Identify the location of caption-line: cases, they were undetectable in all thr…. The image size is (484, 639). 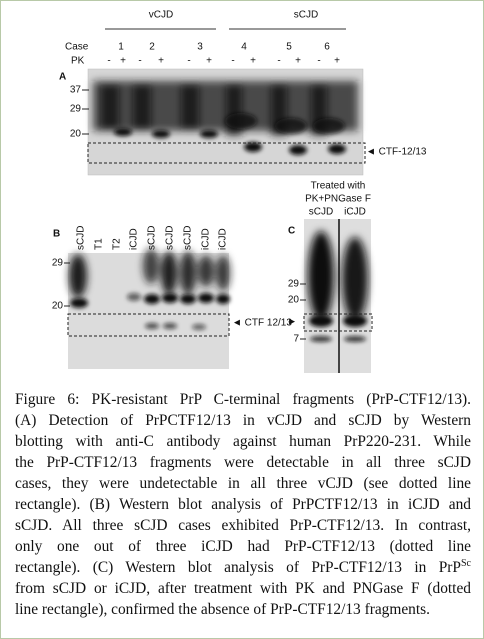
(243, 483).